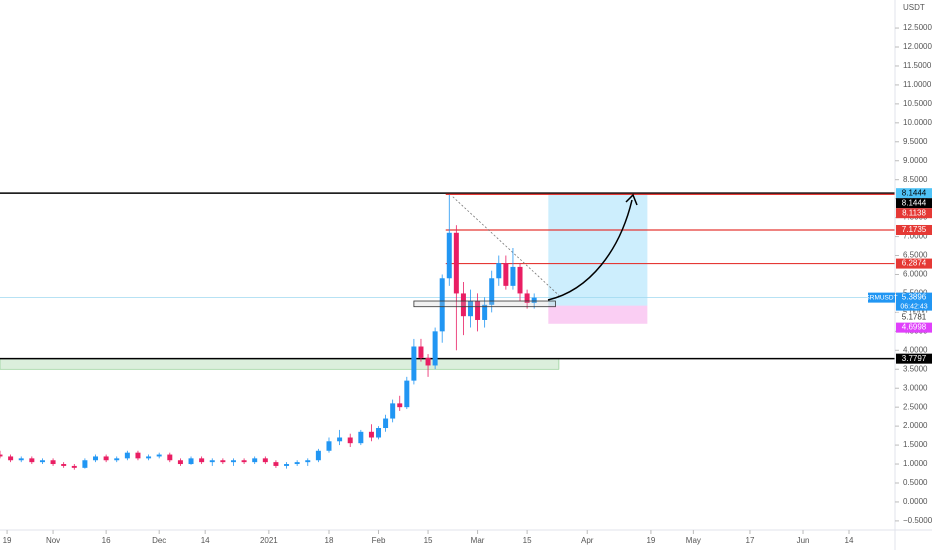  I want to click on y-tick-label: 6.5000, so click(915, 255).